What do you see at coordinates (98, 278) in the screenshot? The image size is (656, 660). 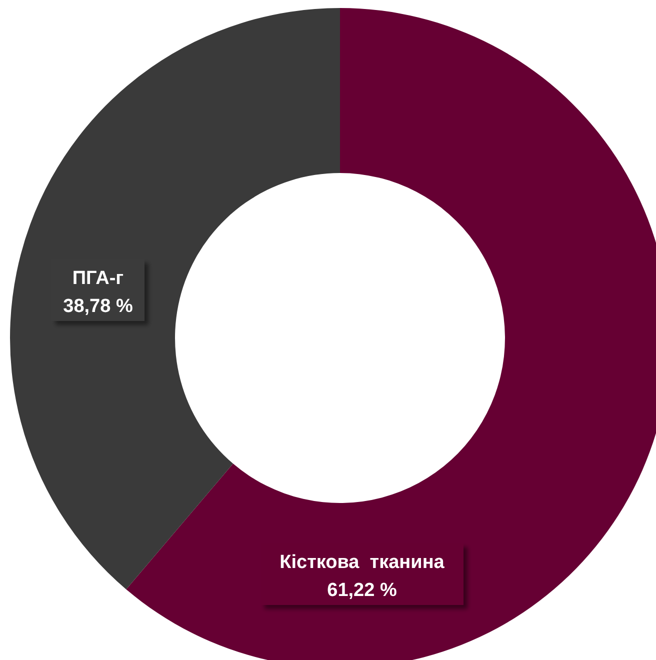 I see `slice-label: ПГА-г` at bounding box center [98, 278].